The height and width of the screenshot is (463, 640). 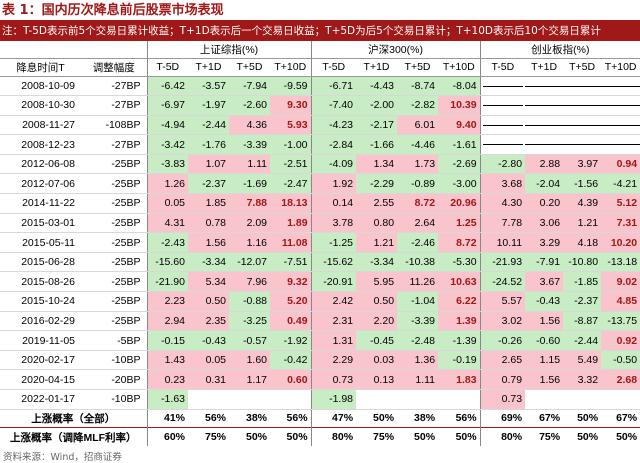 What do you see at coordinates (40, 223) in the screenshot?
I see `date-cell: 2015-03-01` at bounding box center [40, 223].